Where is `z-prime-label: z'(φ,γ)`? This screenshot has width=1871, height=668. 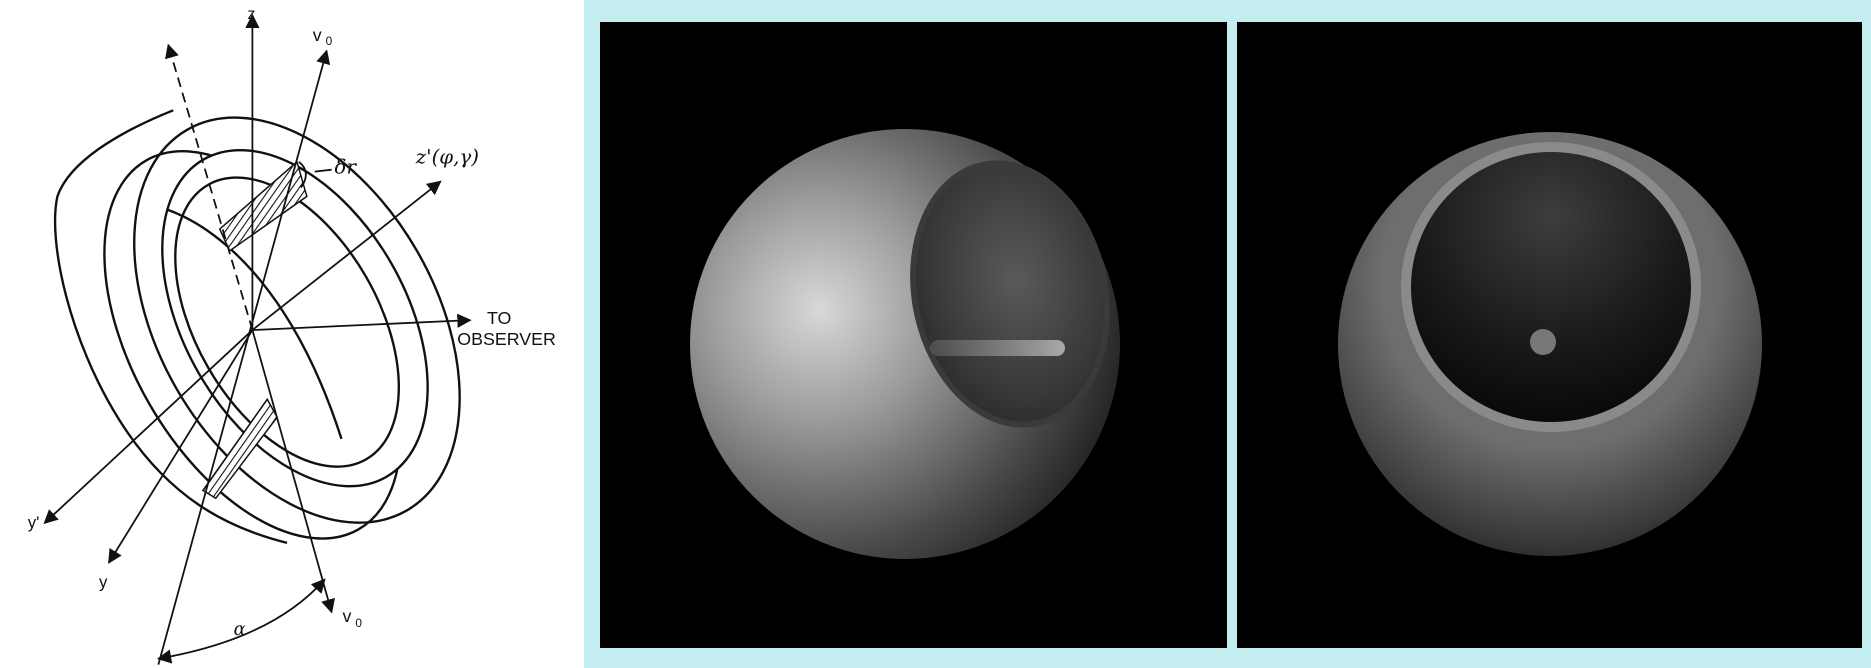 z-prime-label: z'(φ,γ) is located at coordinates (447, 157).